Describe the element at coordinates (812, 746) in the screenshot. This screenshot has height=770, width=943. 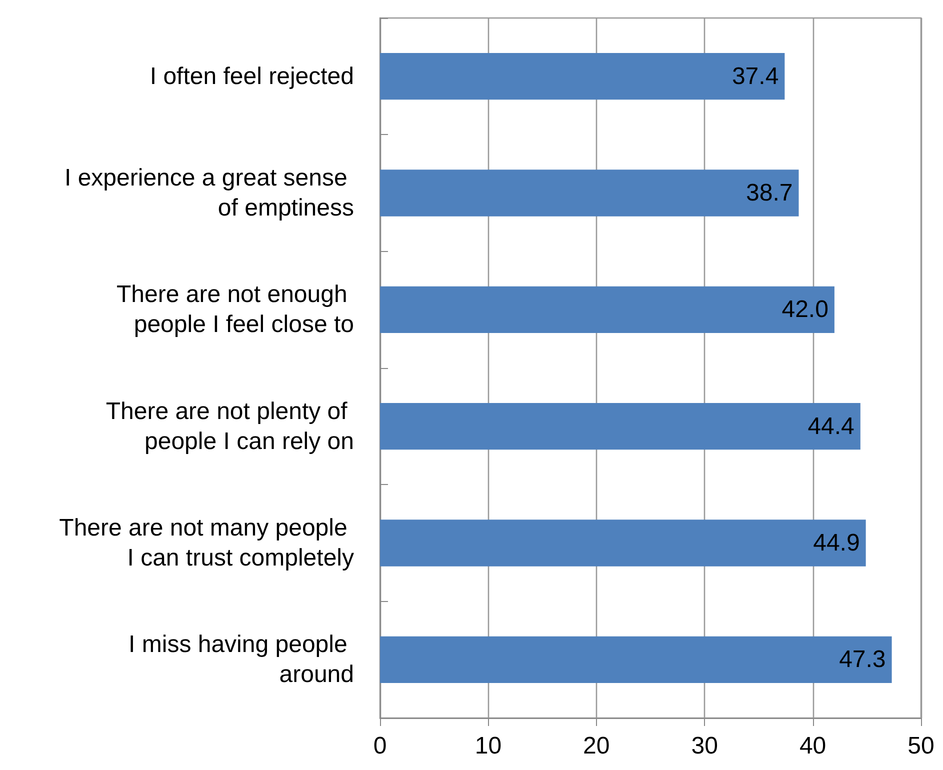
I see `x-tick-label: 40` at that location.